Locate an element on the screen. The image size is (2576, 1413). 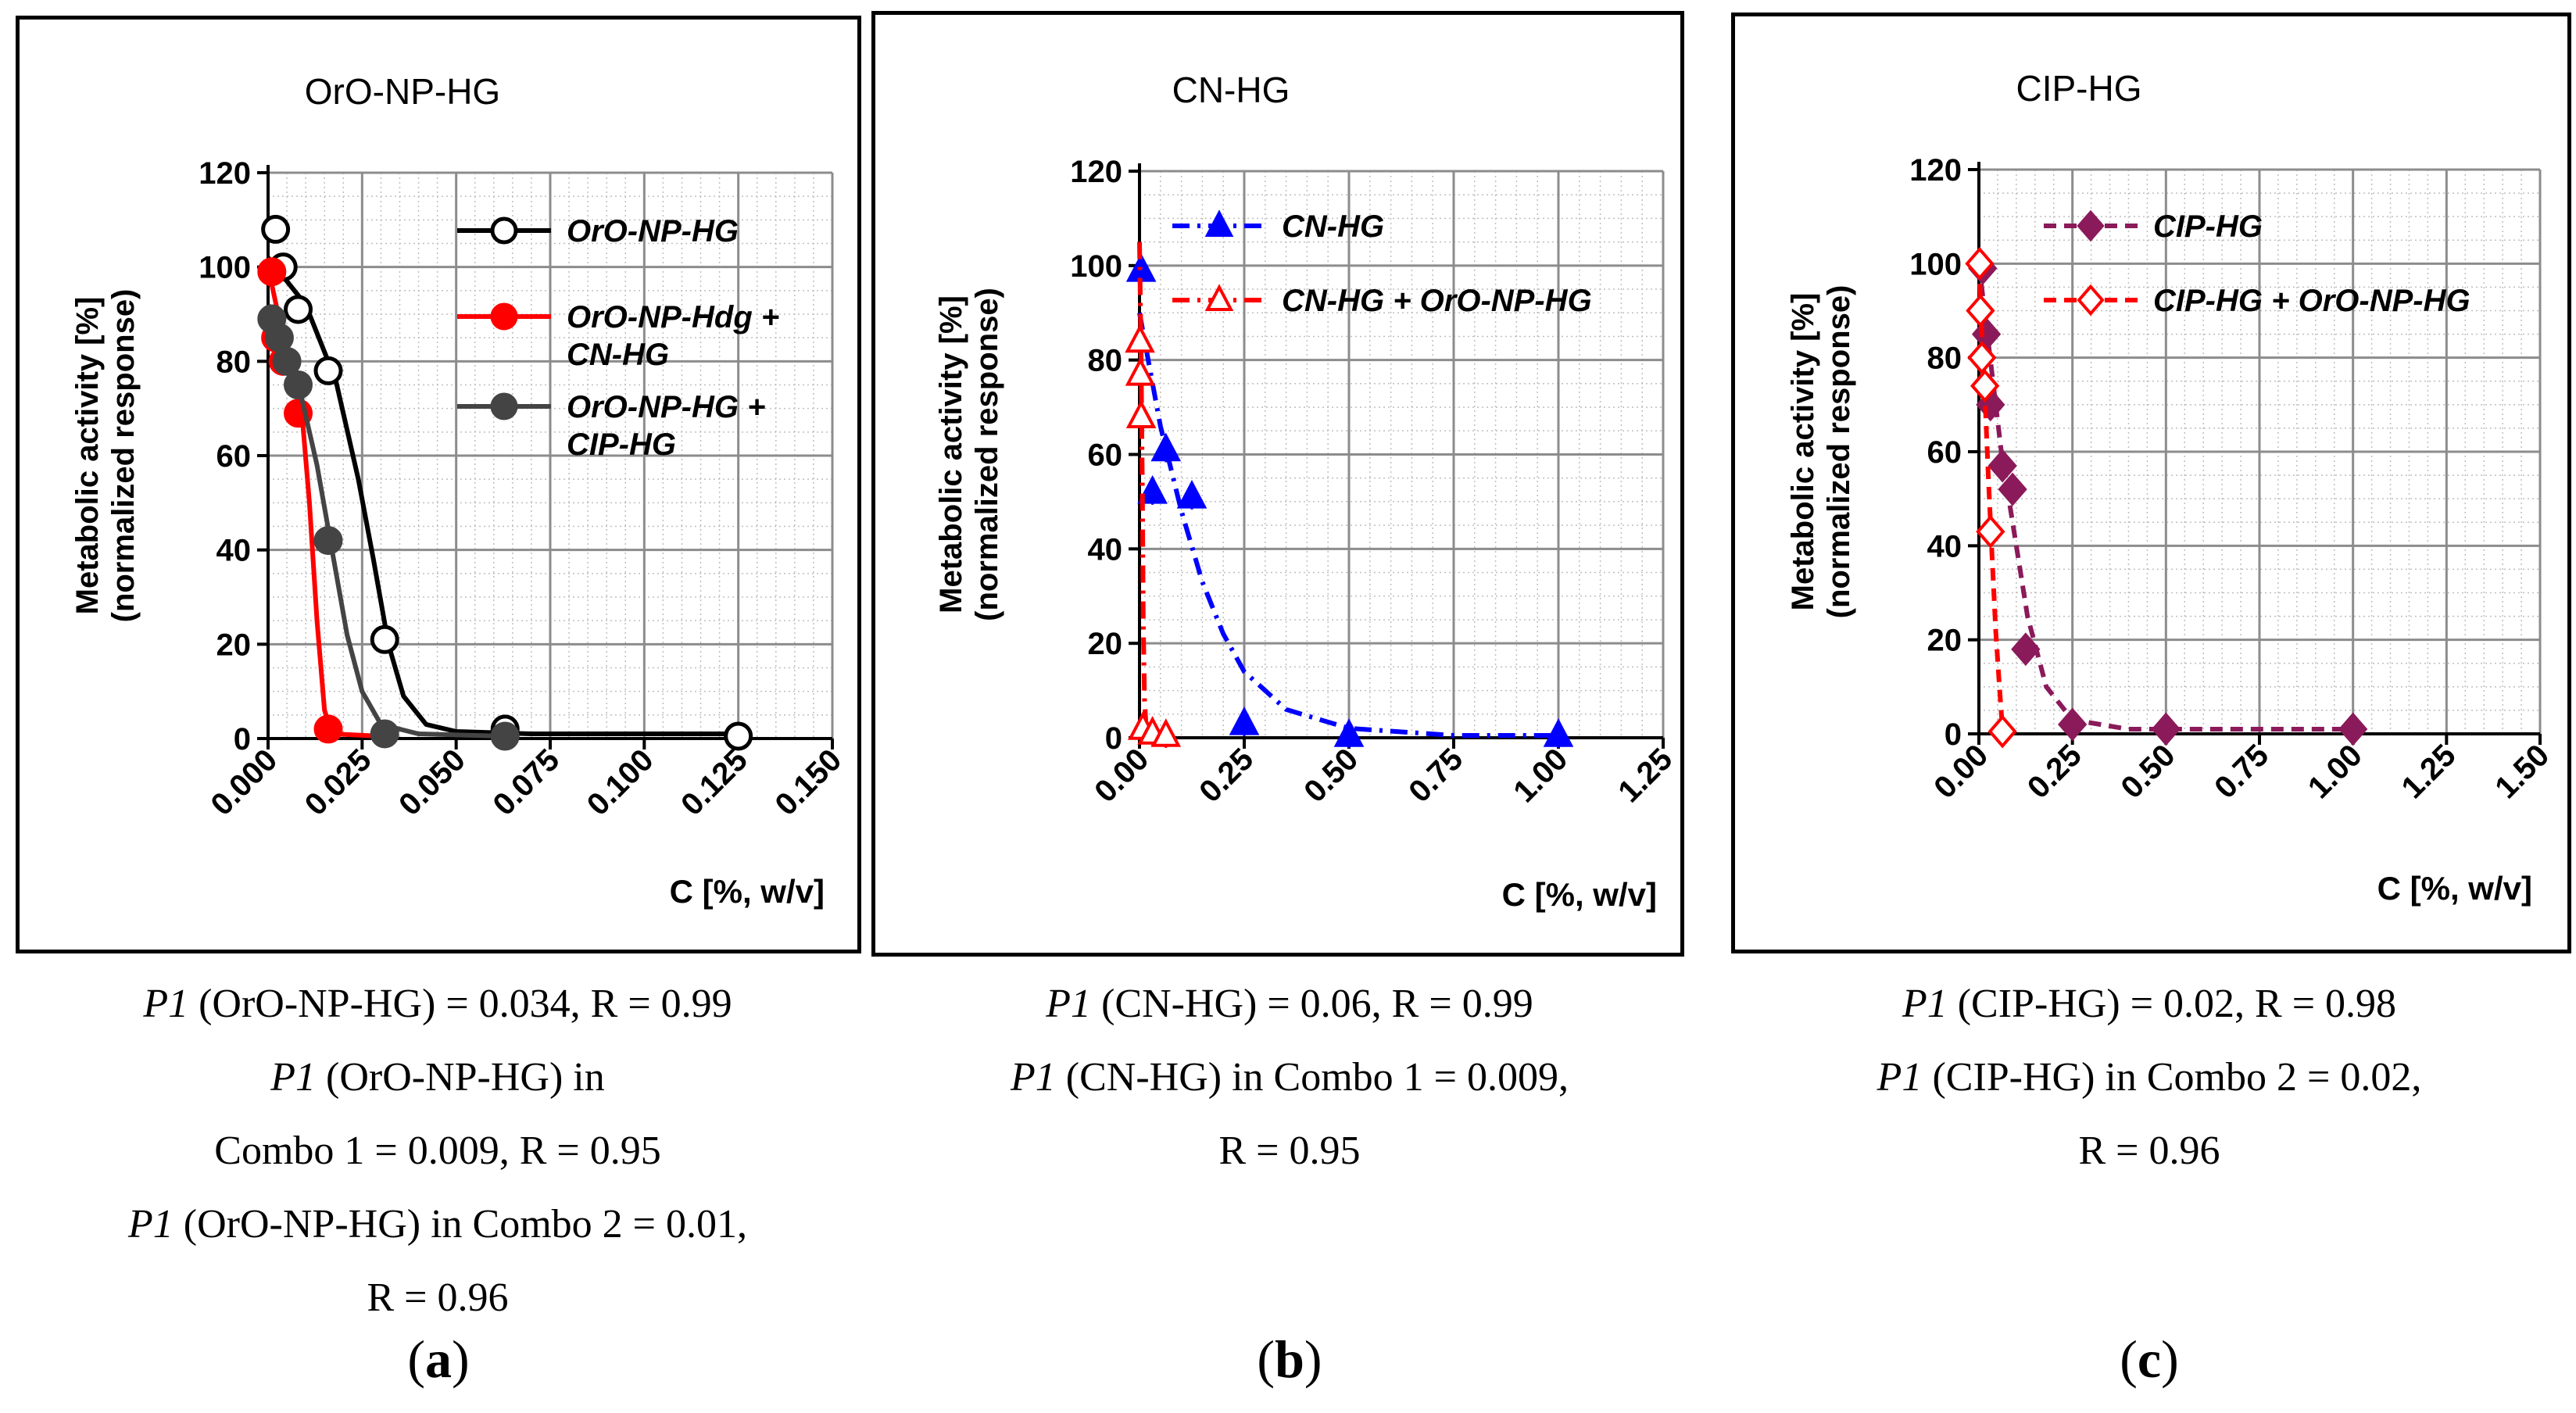
y-tick-label: 40 is located at coordinates (1944, 546).